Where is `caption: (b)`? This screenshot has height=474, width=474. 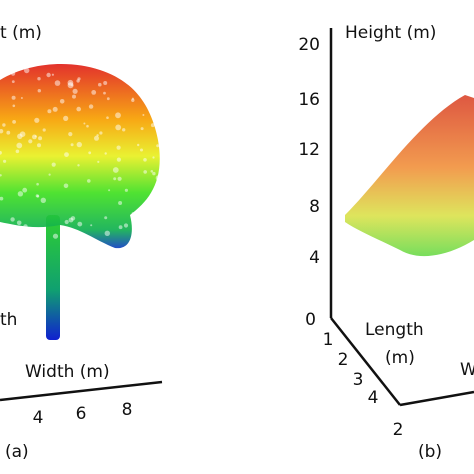
caption: (b) is located at coordinates (430, 452).